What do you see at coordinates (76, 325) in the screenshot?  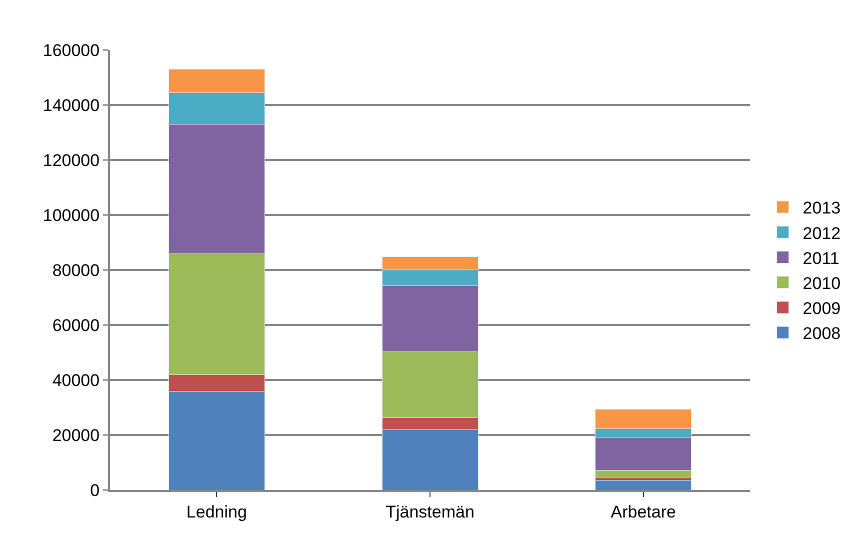 I see `y-tick-label: 60000` at bounding box center [76, 325].